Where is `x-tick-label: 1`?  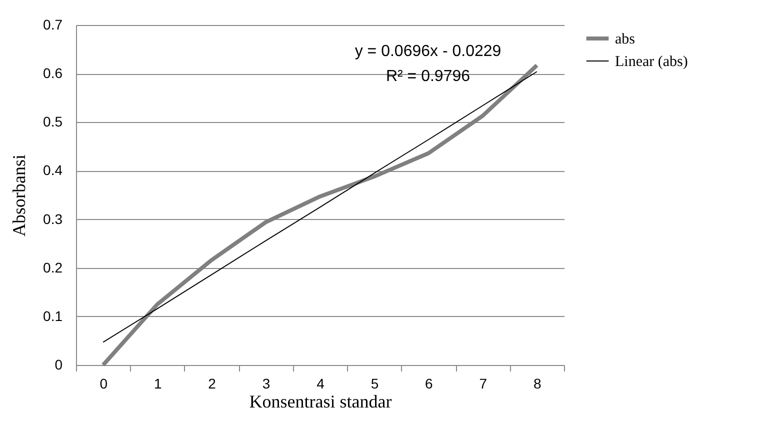 x-tick-label: 1 is located at coordinates (158, 384).